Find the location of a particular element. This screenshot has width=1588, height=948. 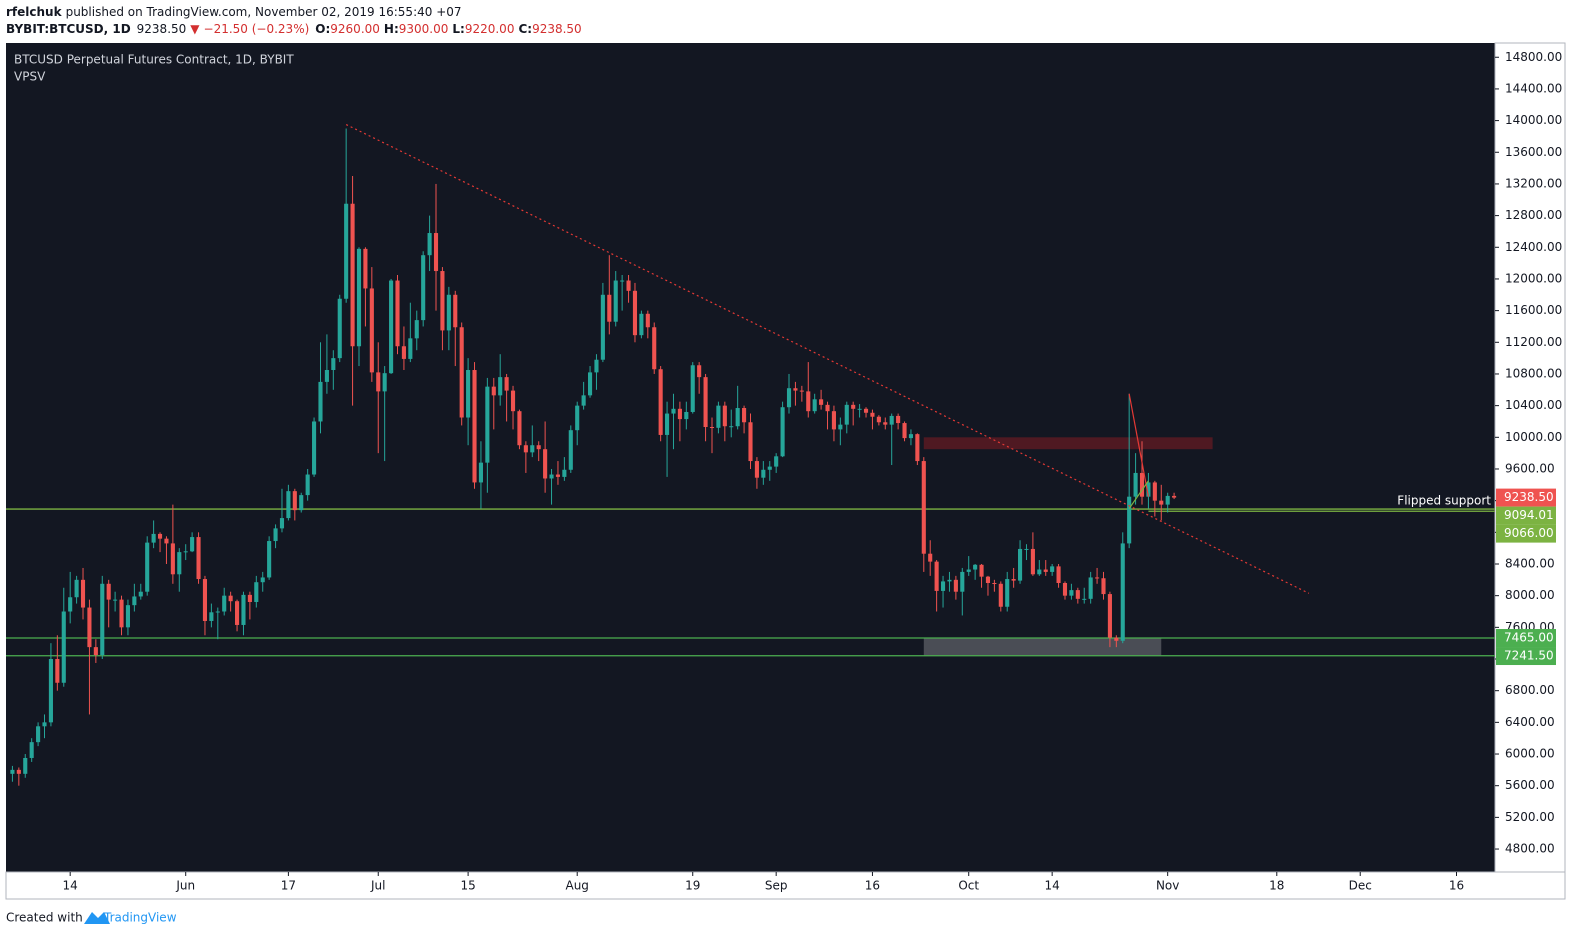

x-tick-label: 15 is located at coordinates (467, 886).